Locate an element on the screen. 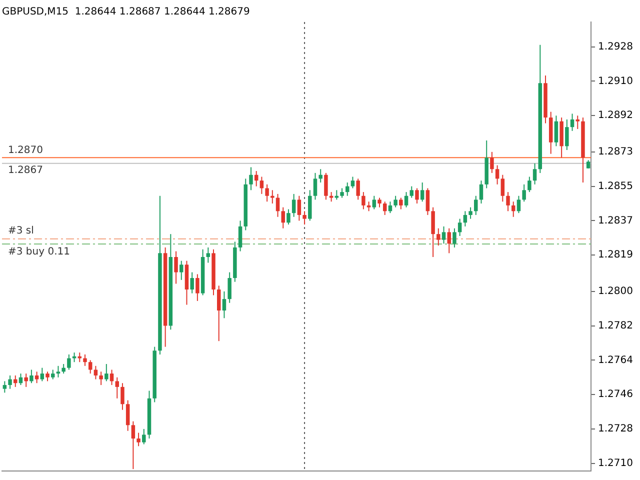  y-tick-label: 1.2800 is located at coordinates (616, 291).